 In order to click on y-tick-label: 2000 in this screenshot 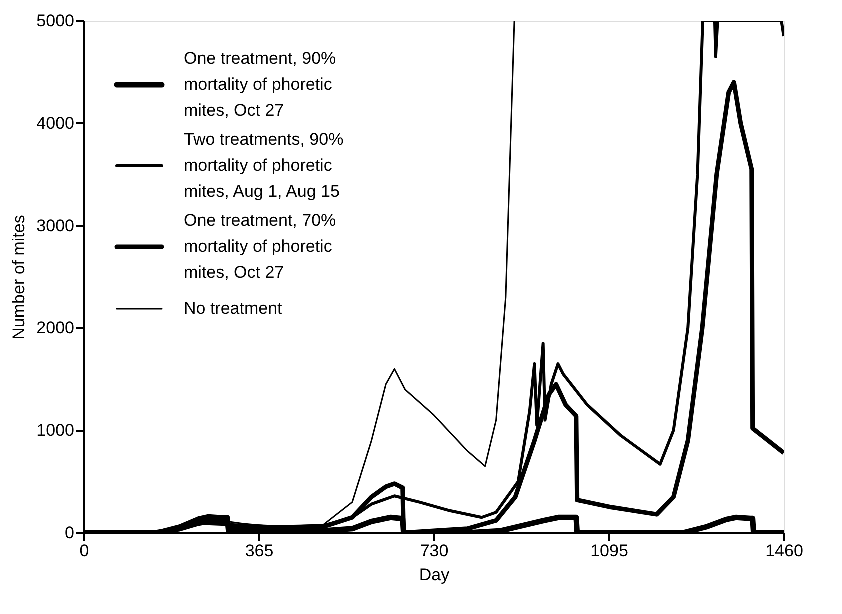, I will do `click(55, 328)`.